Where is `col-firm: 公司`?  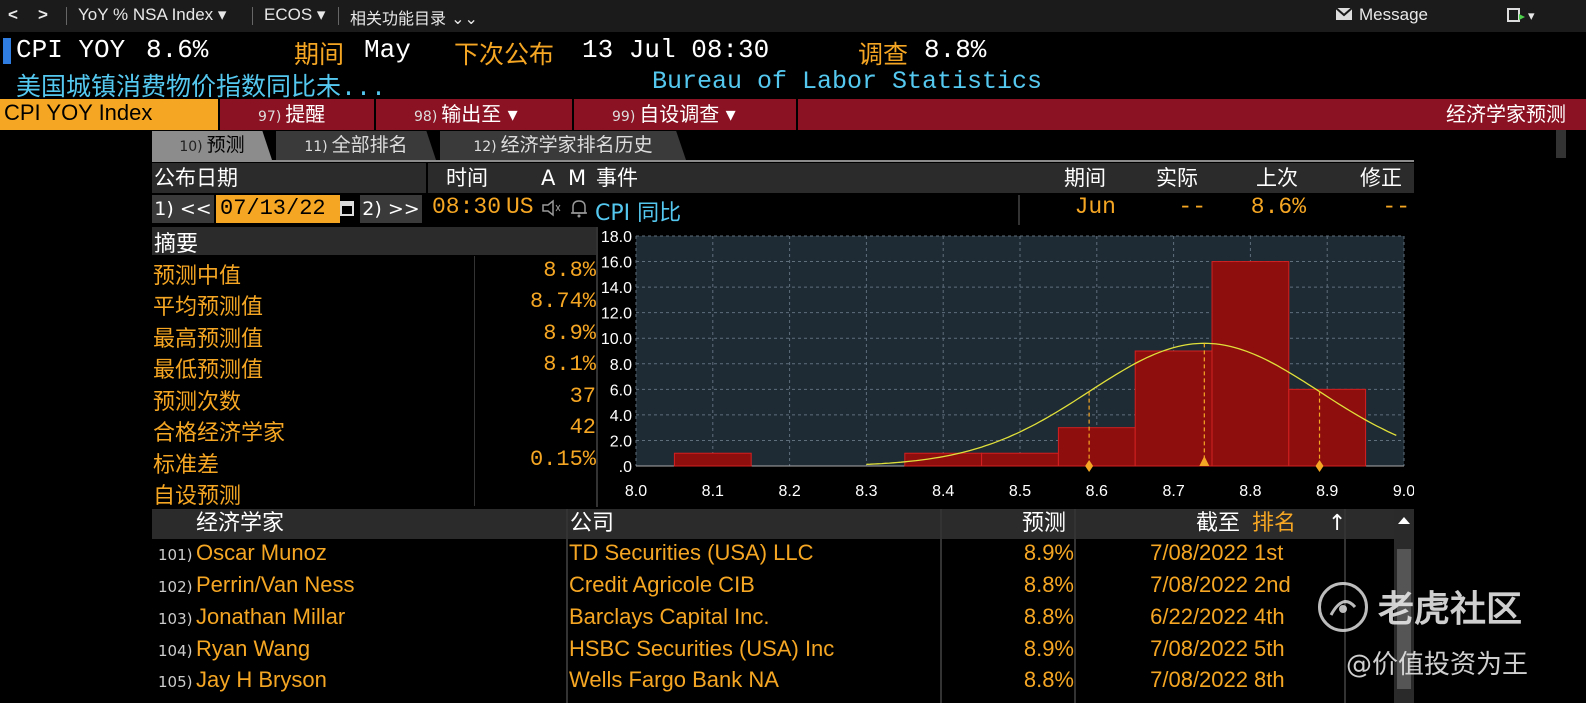
col-firm: 公司 is located at coordinates (592, 523).